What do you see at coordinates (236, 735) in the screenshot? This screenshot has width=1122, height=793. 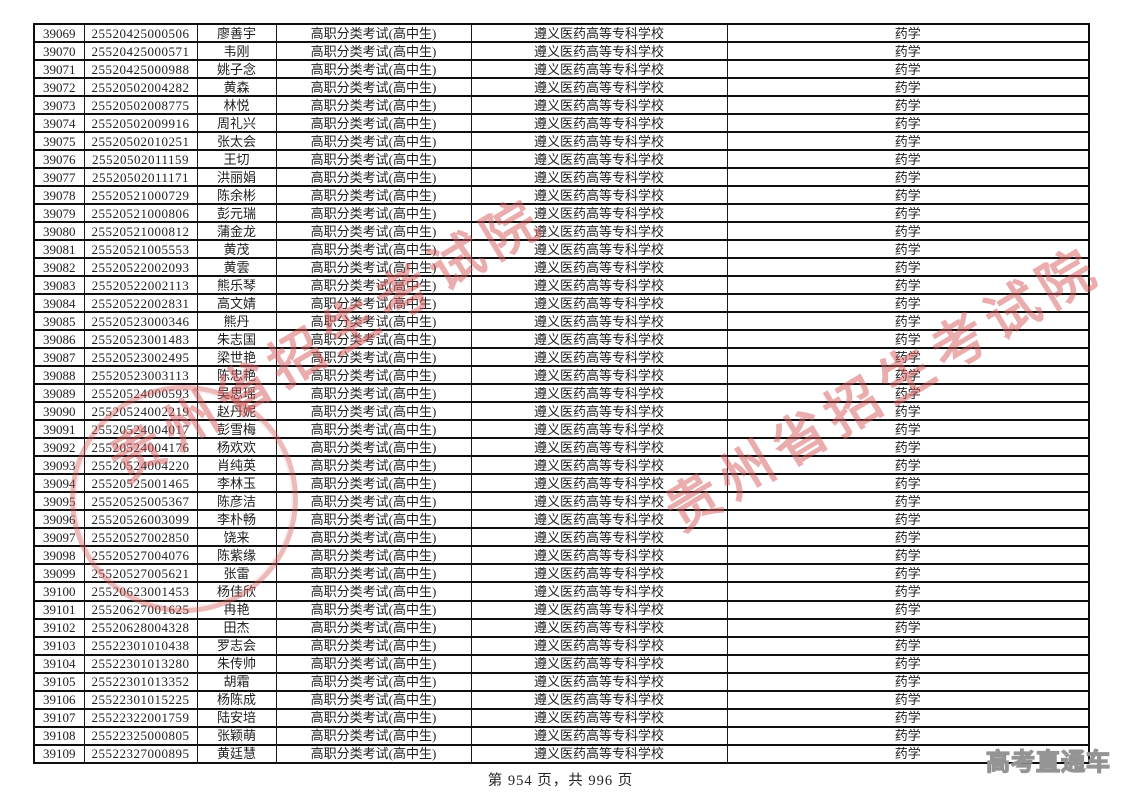 I see `cell-name: 张颖萌` at bounding box center [236, 735].